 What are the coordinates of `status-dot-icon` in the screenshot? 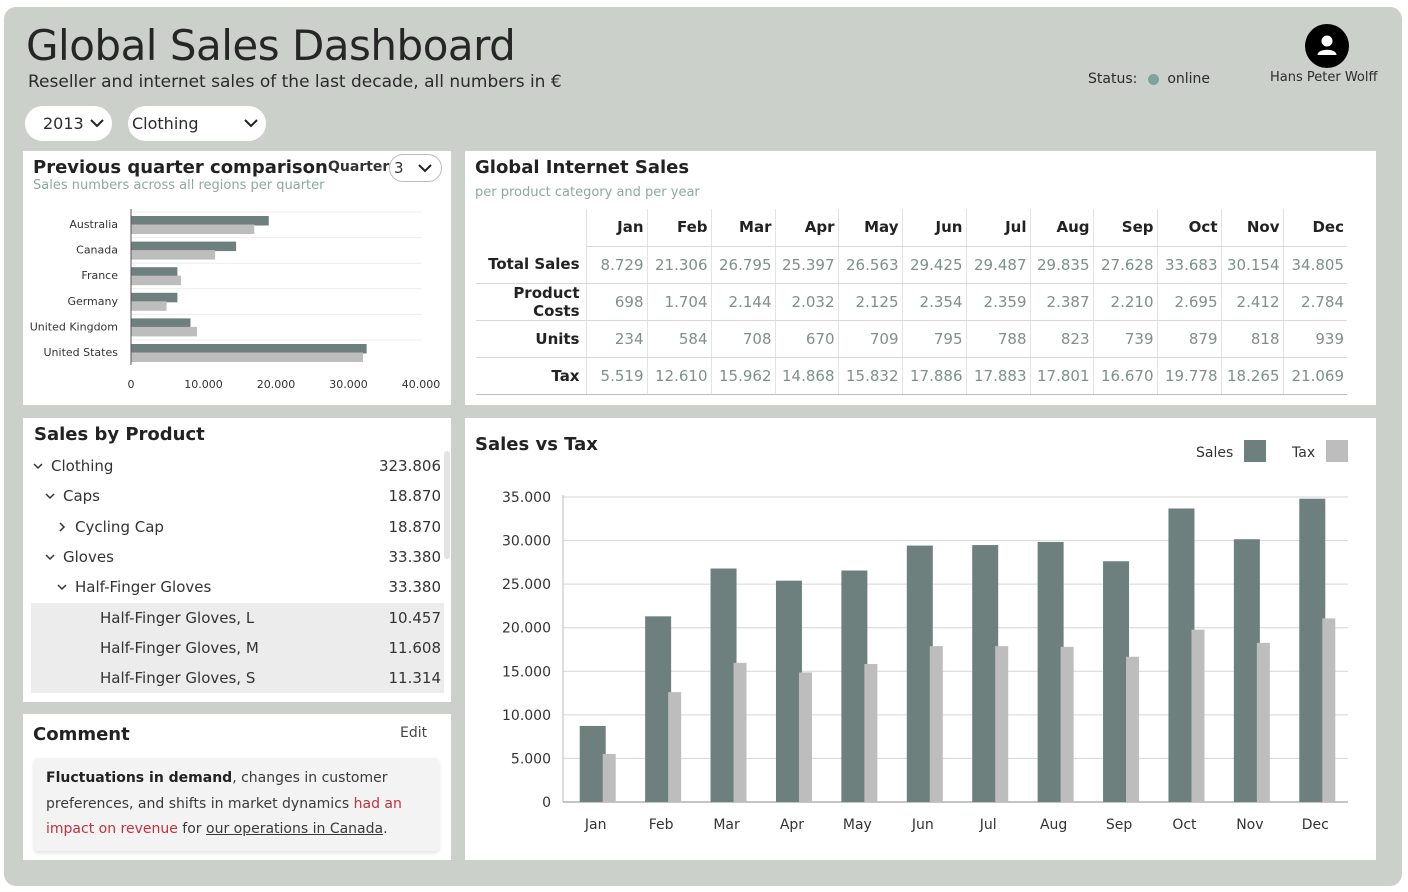 It's located at (1154, 79).